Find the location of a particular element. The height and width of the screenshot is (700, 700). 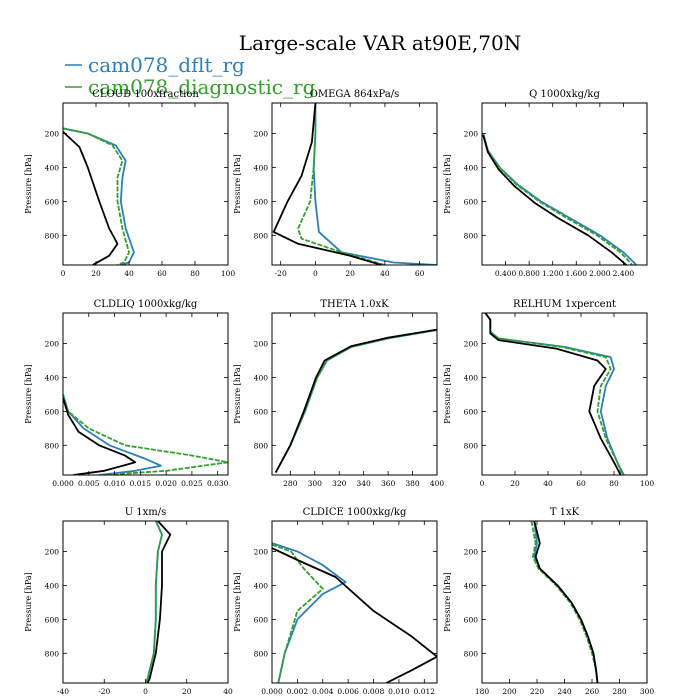

x-tick-label: 0.008 is located at coordinates (374, 691).